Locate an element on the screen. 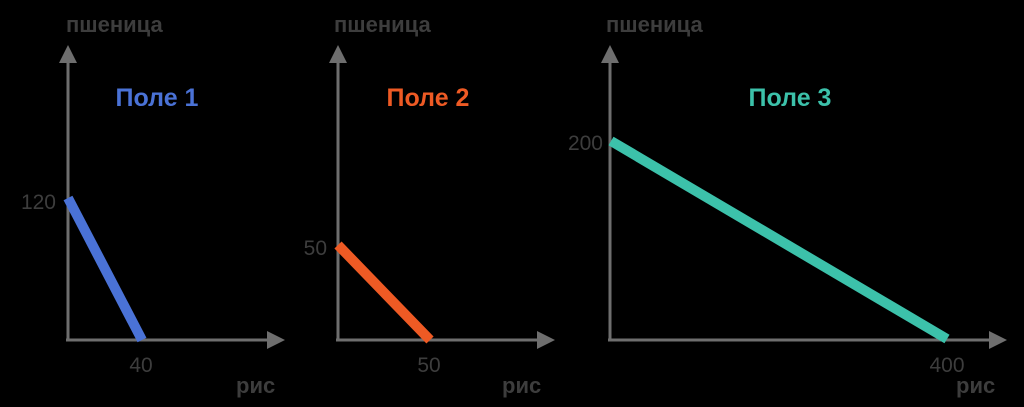  y-intercept-label: 50 is located at coordinates (315, 248).